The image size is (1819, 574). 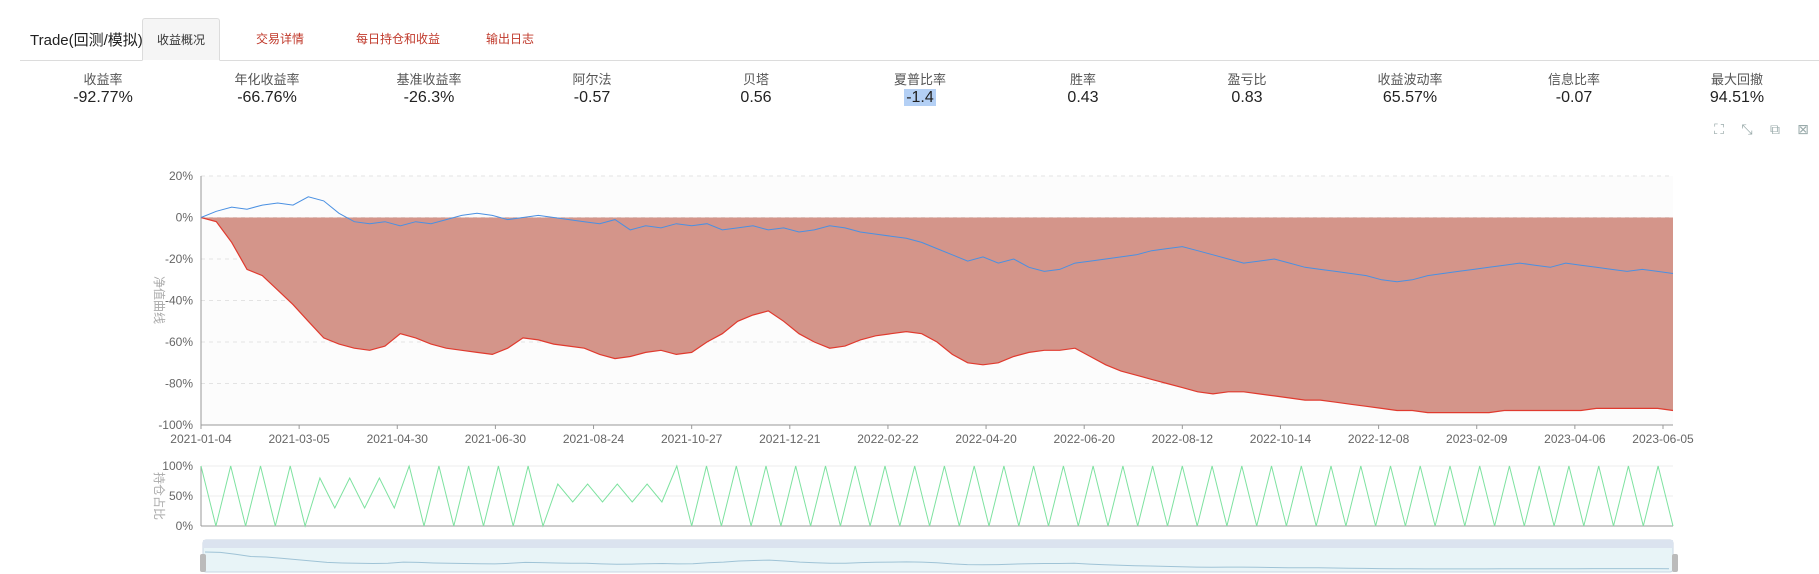 I want to click on metric-profit-loss-ratio: 盈亏比 0.83, so click(x=1247, y=89).